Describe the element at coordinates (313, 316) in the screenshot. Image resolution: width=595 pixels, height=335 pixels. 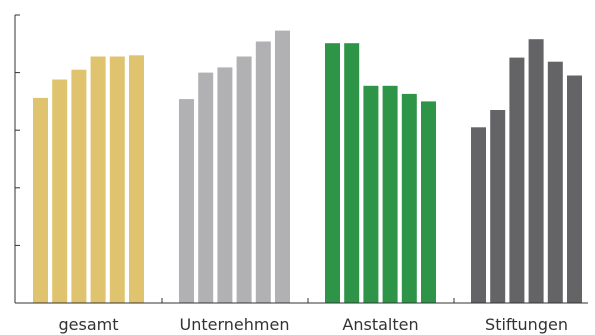
I see `category-labels: gesamt Unternehmen Anstalten Stiftungen` at that location.